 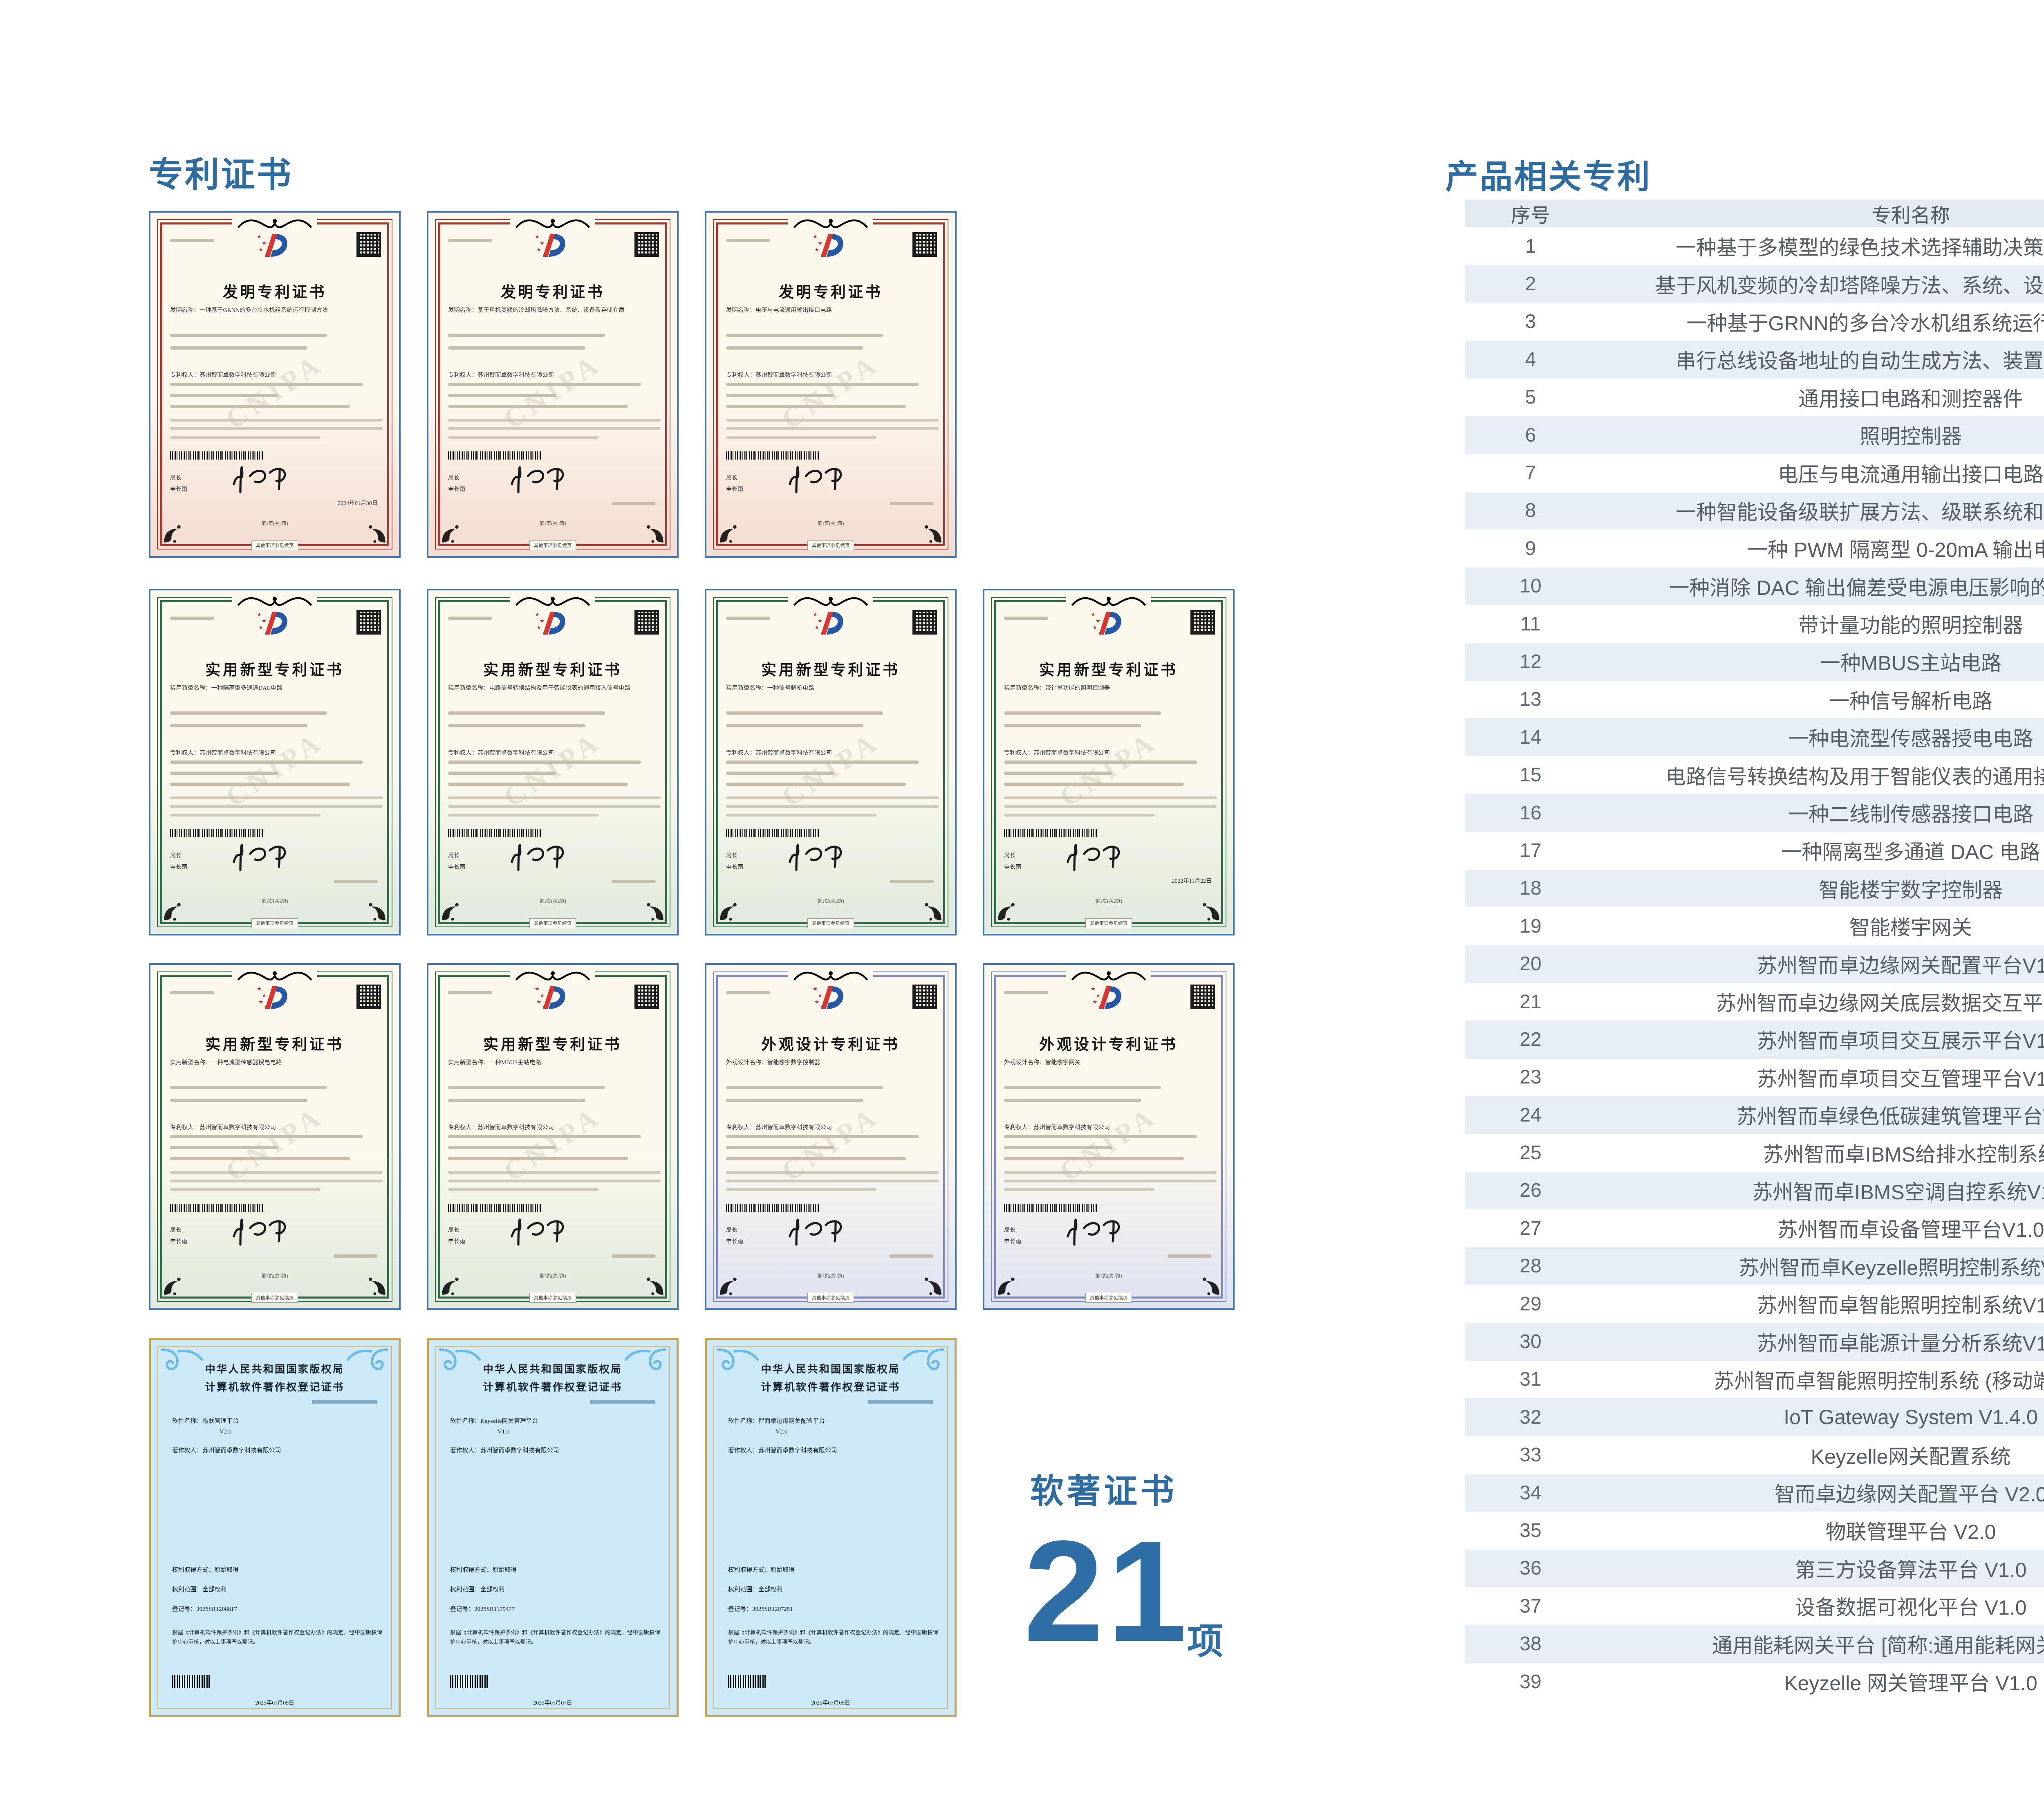 I want to click on row-number-cell: 3, so click(x=1531, y=322).